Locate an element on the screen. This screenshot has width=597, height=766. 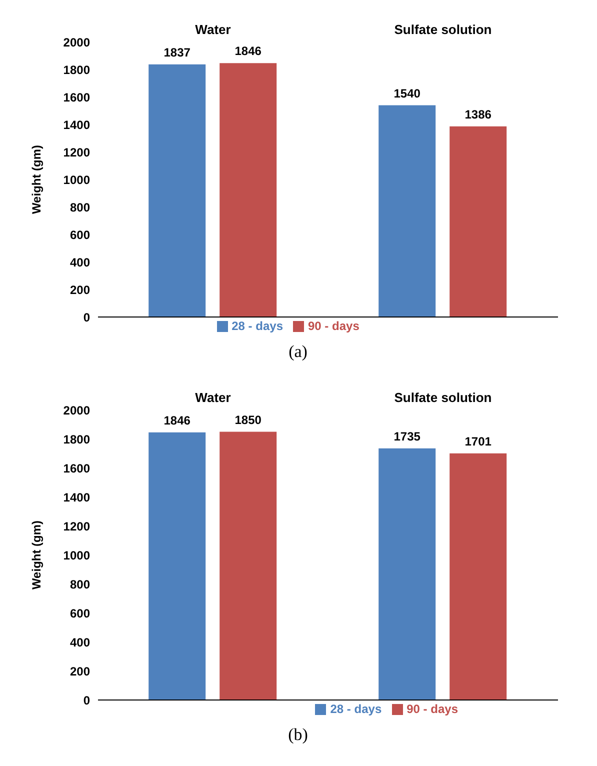
data-label: 1735 is located at coordinates (407, 436).